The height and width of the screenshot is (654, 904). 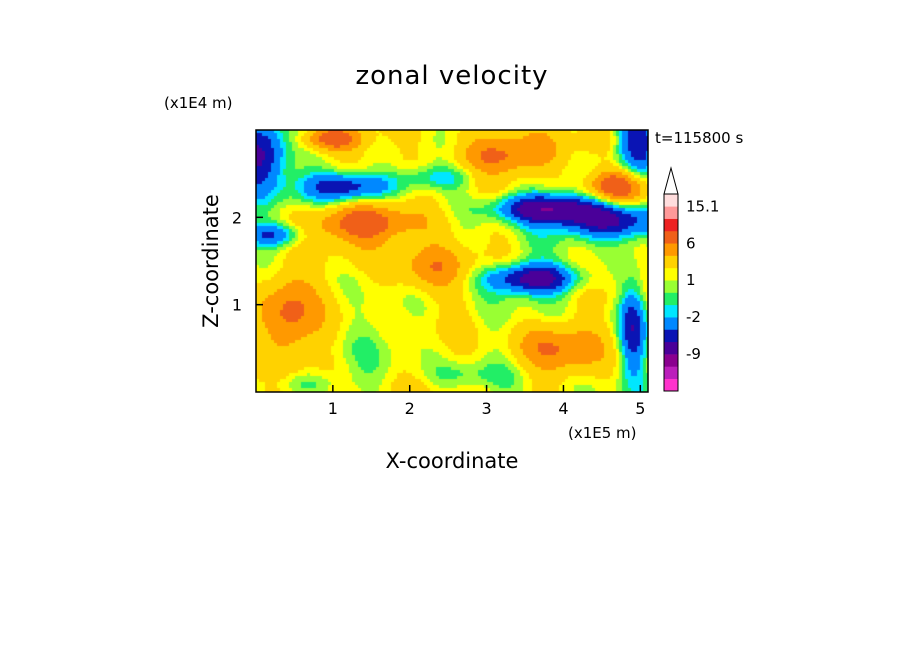 I want to click on colorbar-label: -2, so click(x=693, y=317).